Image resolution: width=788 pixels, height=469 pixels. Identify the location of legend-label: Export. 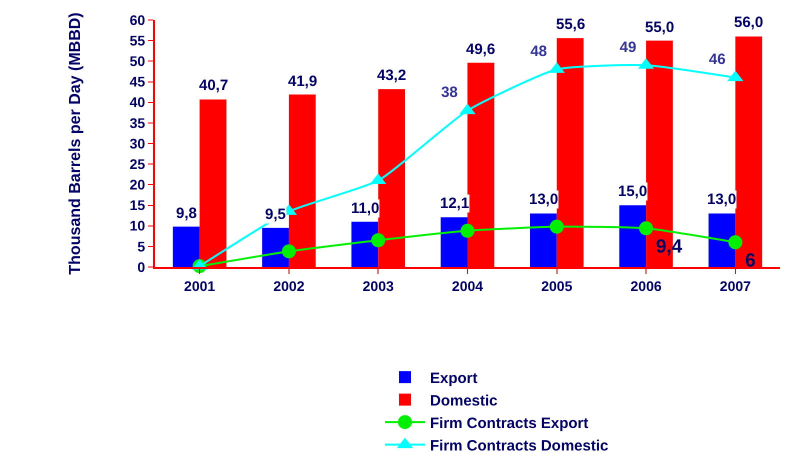
(454, 378).